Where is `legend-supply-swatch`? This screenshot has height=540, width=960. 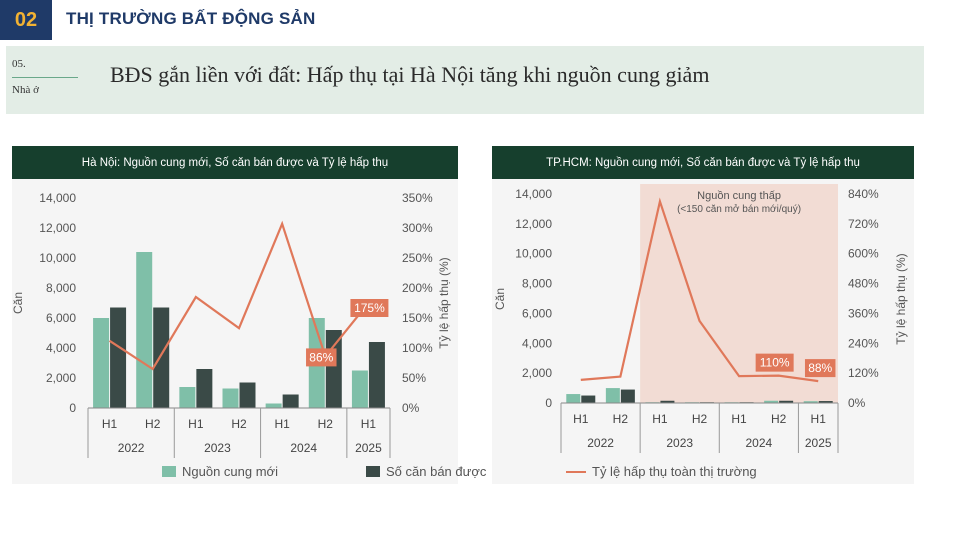
legend-supply-swatch is located at coordinates (169, 471).